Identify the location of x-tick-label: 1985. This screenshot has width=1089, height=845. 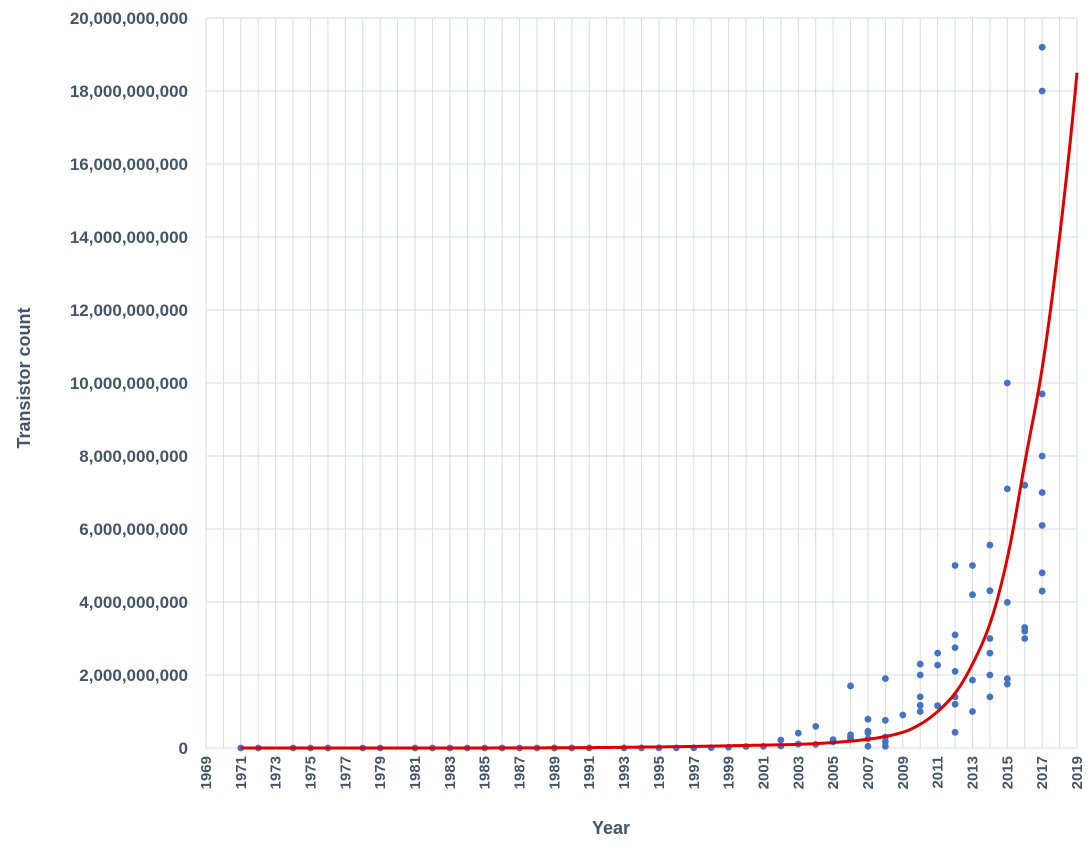
(485, 772).